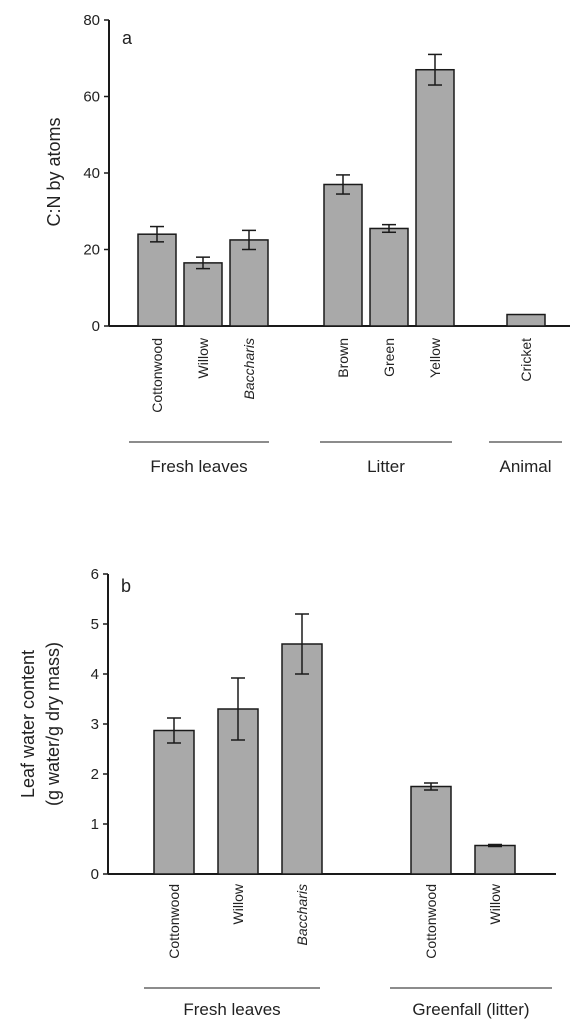 This screenshot has width=571, height=1021. What do you see at coordinates (302, 644) in the screenshot?
I see `panel-b-error-bar-baccharis` at bounding box center [302, 644].